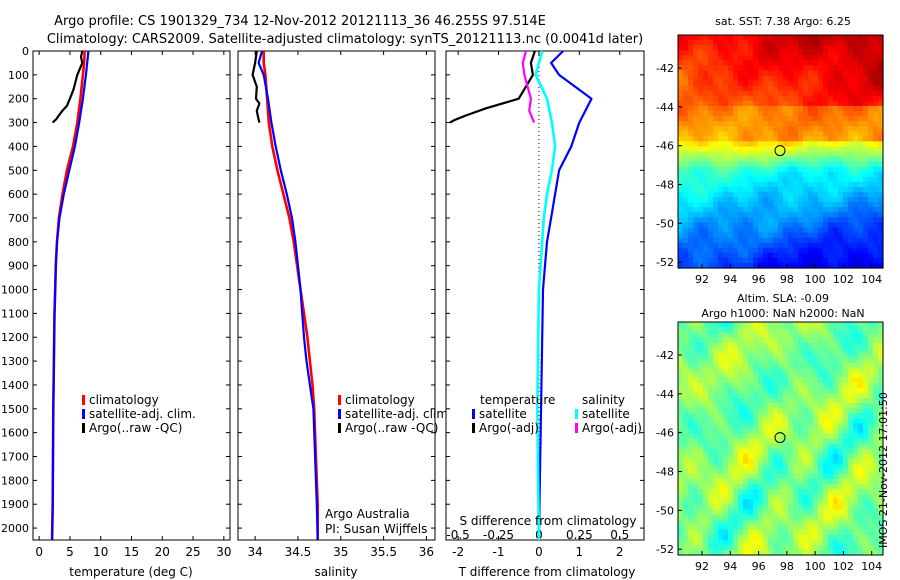 This screenshot has height=580, width=900. Describe the element at coordinates (548, 521) in the screenshot. I see `s-difference-label: S difference from climatology` at that location.